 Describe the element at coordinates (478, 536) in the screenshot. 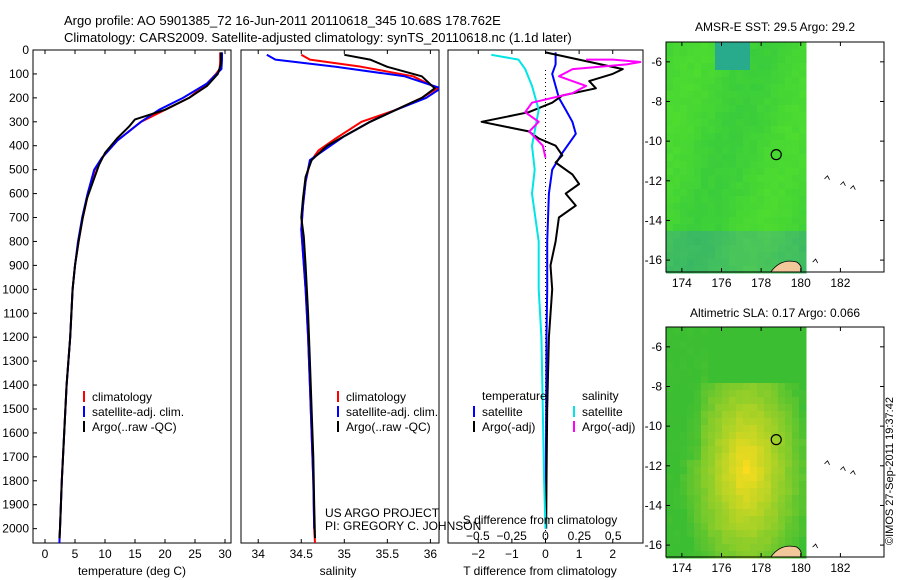

I see `s-diff-tick-label: −0.5` at that location.